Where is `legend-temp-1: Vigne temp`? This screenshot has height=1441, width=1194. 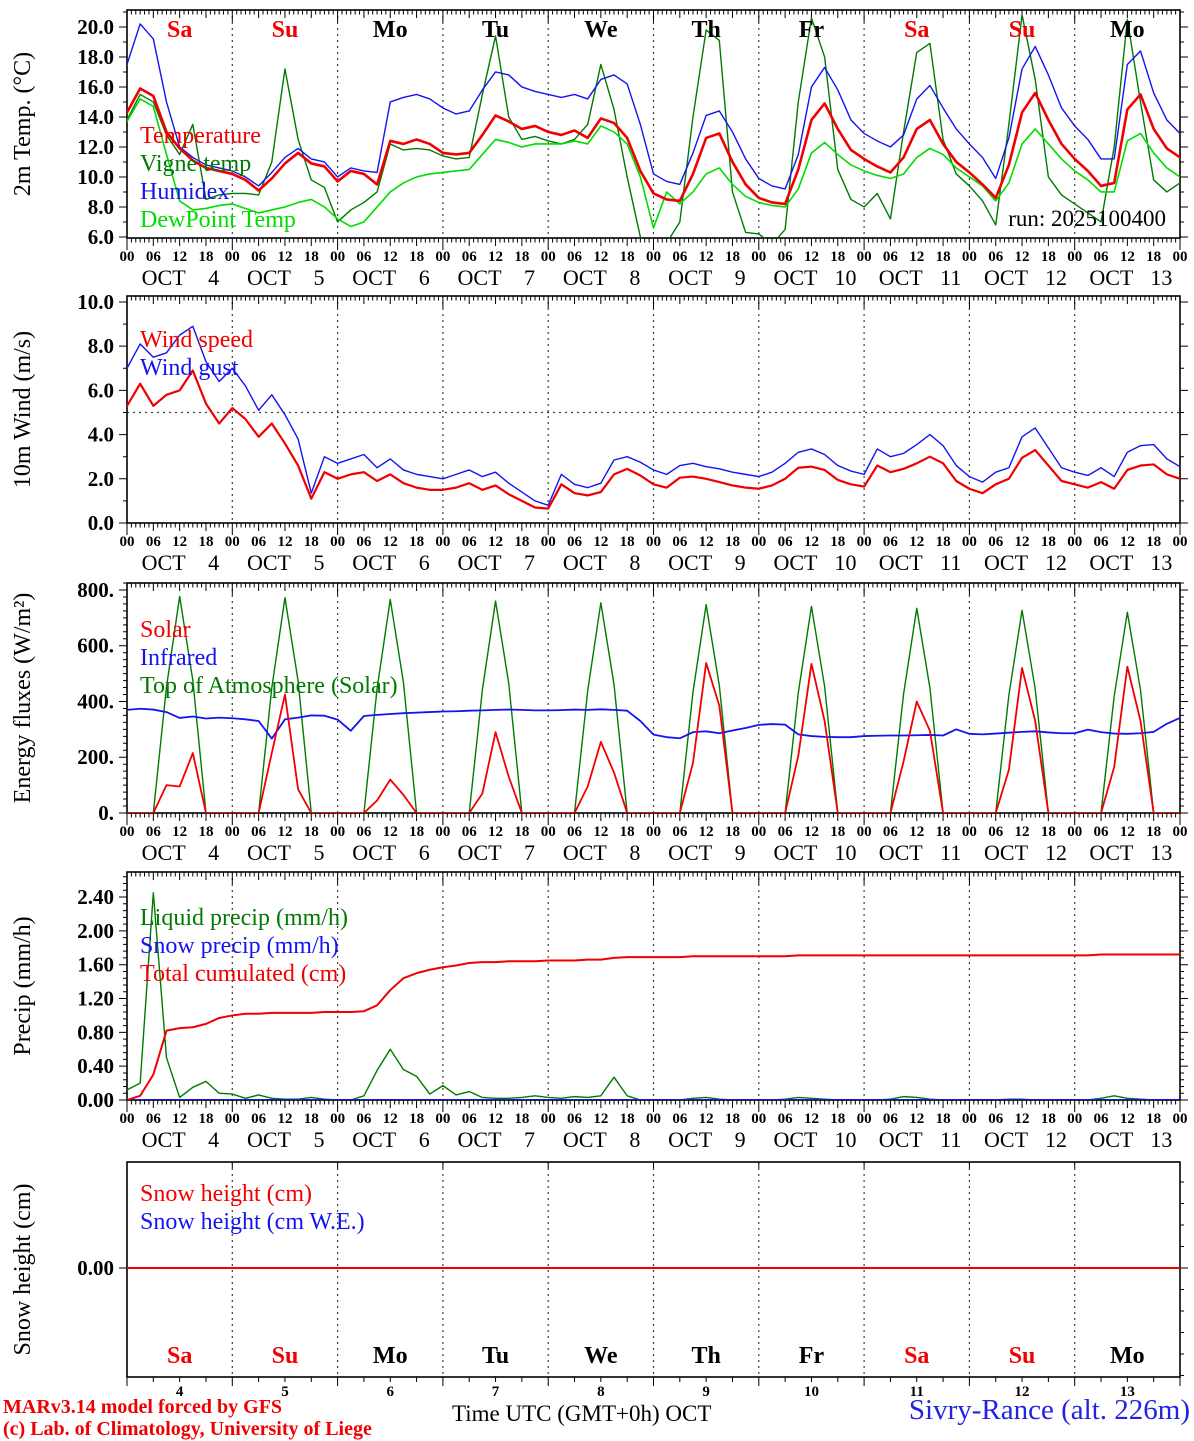 legend-temp-1: Vigne temp is located at coordinates (195, 164).